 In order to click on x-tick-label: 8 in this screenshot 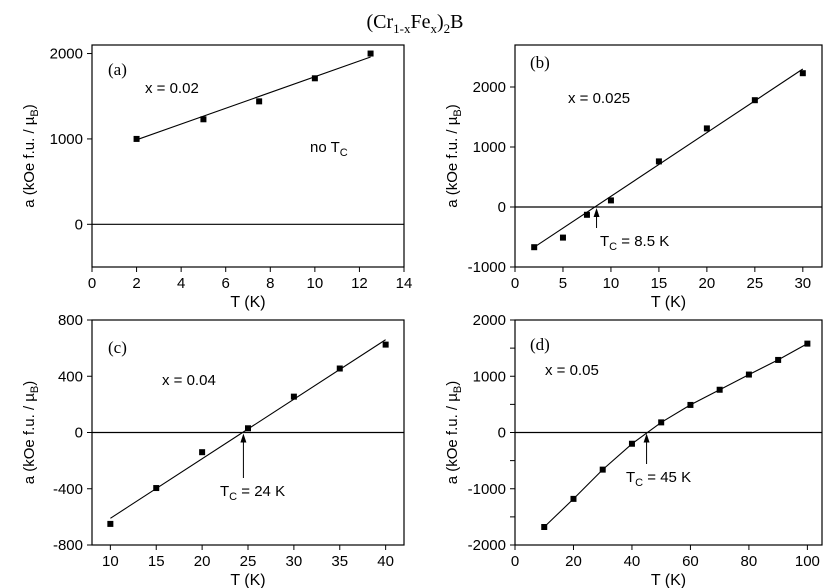, I will do `click(270, 283)`.